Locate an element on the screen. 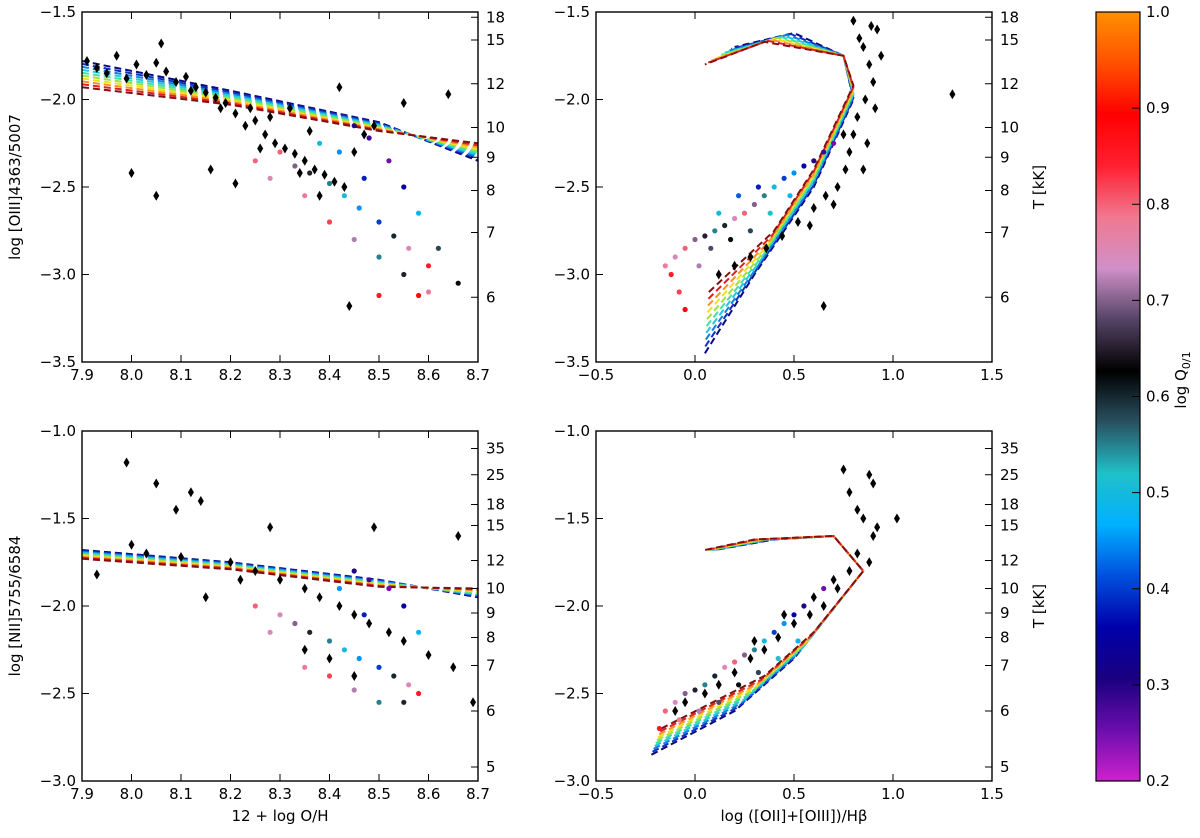 The width and height of the screenshot is (1200, 838). right-tick-label: 6 is located at coordinates (1005, 711).